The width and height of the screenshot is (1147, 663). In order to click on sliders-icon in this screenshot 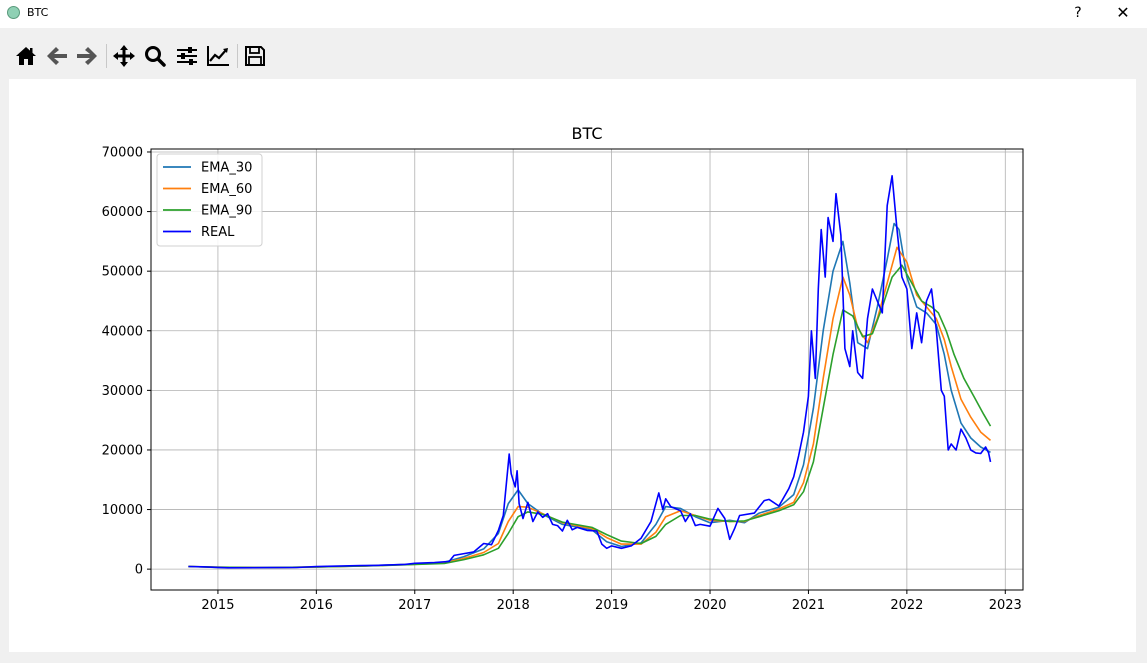, I will do `click(187, 56)`.